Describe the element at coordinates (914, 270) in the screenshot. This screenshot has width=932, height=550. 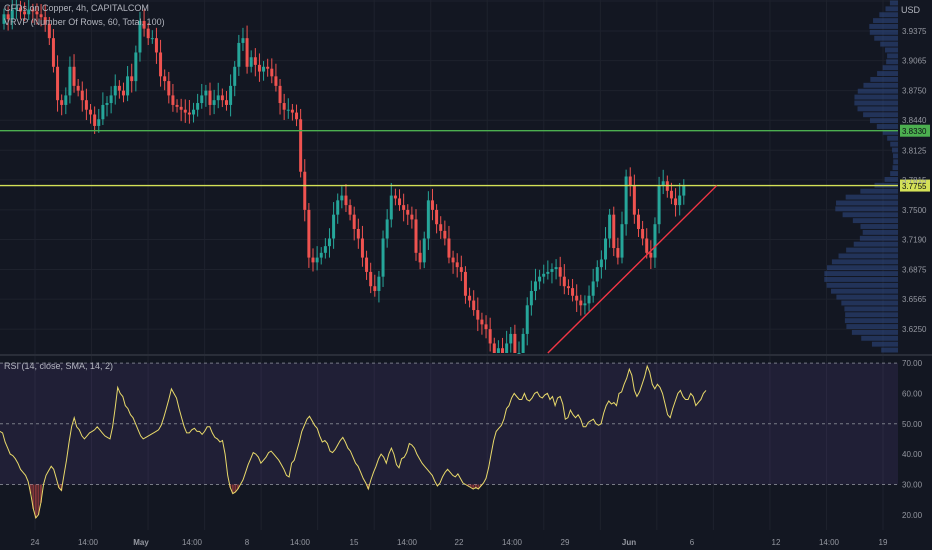
I see `price-tick-label: 3.6875` at that location.